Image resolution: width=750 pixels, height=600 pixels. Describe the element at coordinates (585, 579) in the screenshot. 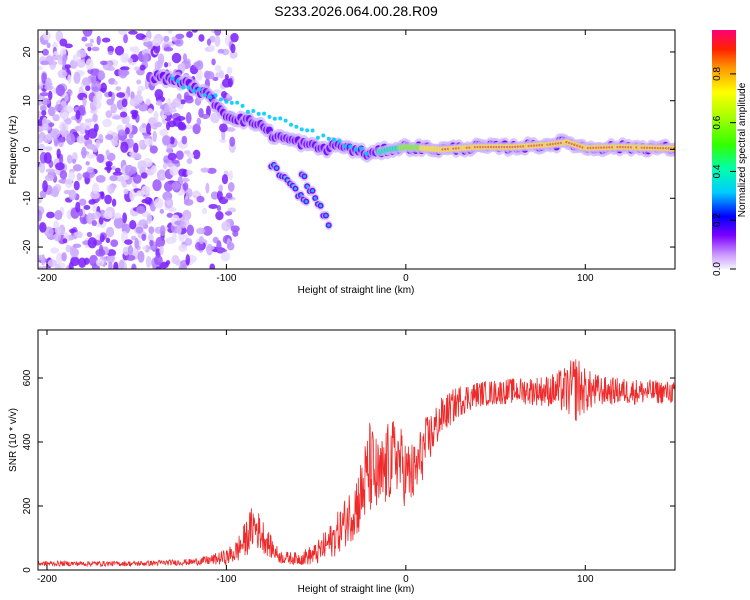

I see `x-tick-label: 100` at that location.